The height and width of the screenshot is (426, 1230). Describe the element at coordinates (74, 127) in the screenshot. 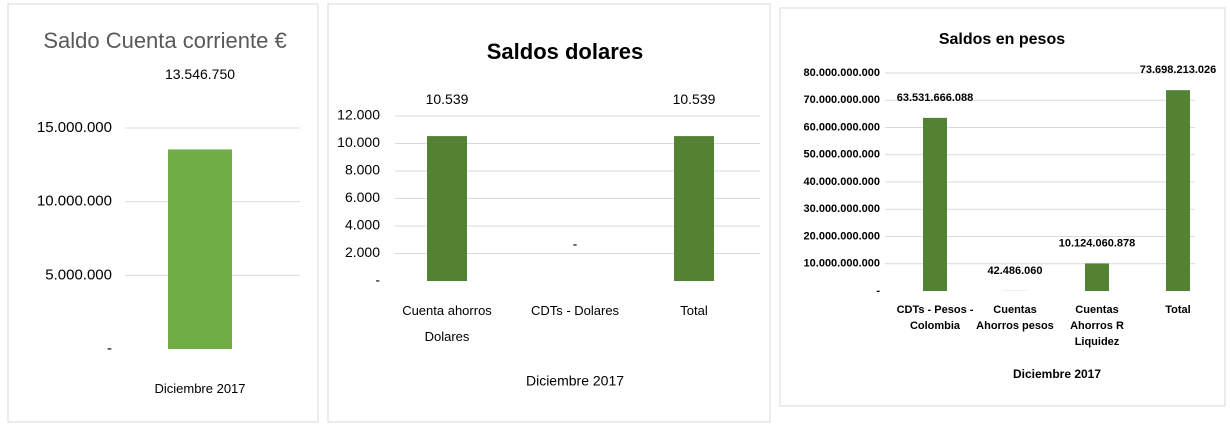

I see `y-tick-label: 15.000.000` at that location.